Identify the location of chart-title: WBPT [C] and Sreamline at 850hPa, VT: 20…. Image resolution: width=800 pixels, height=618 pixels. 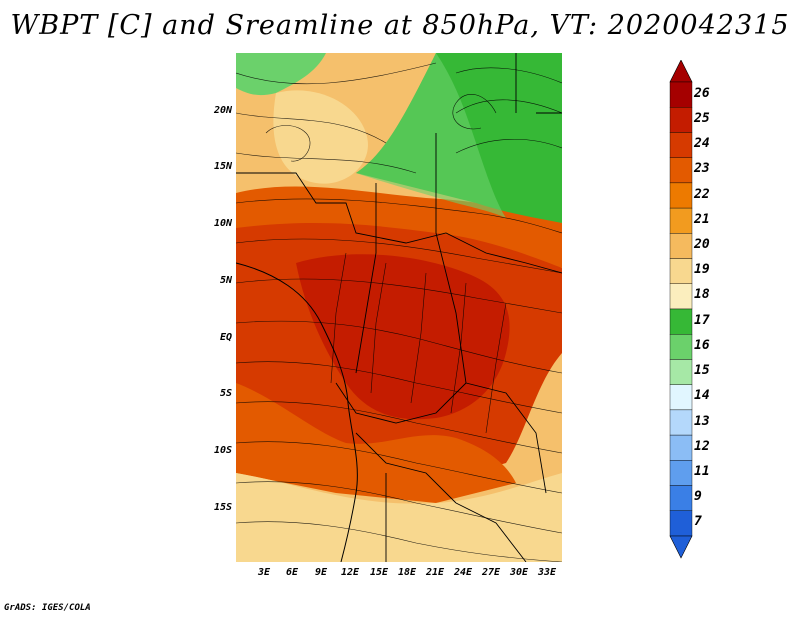
(400, 25).